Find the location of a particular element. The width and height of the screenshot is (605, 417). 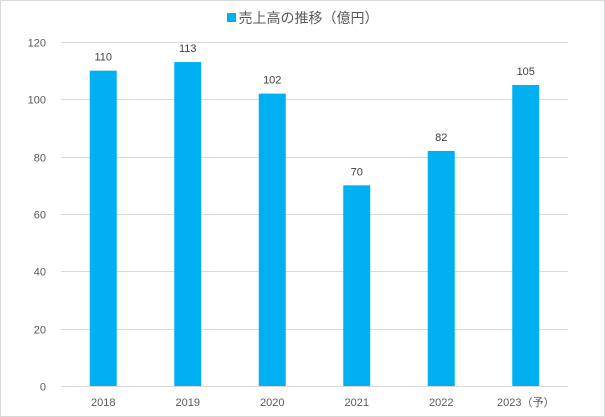

data-label: 105 is located at coordinates (526, 72).